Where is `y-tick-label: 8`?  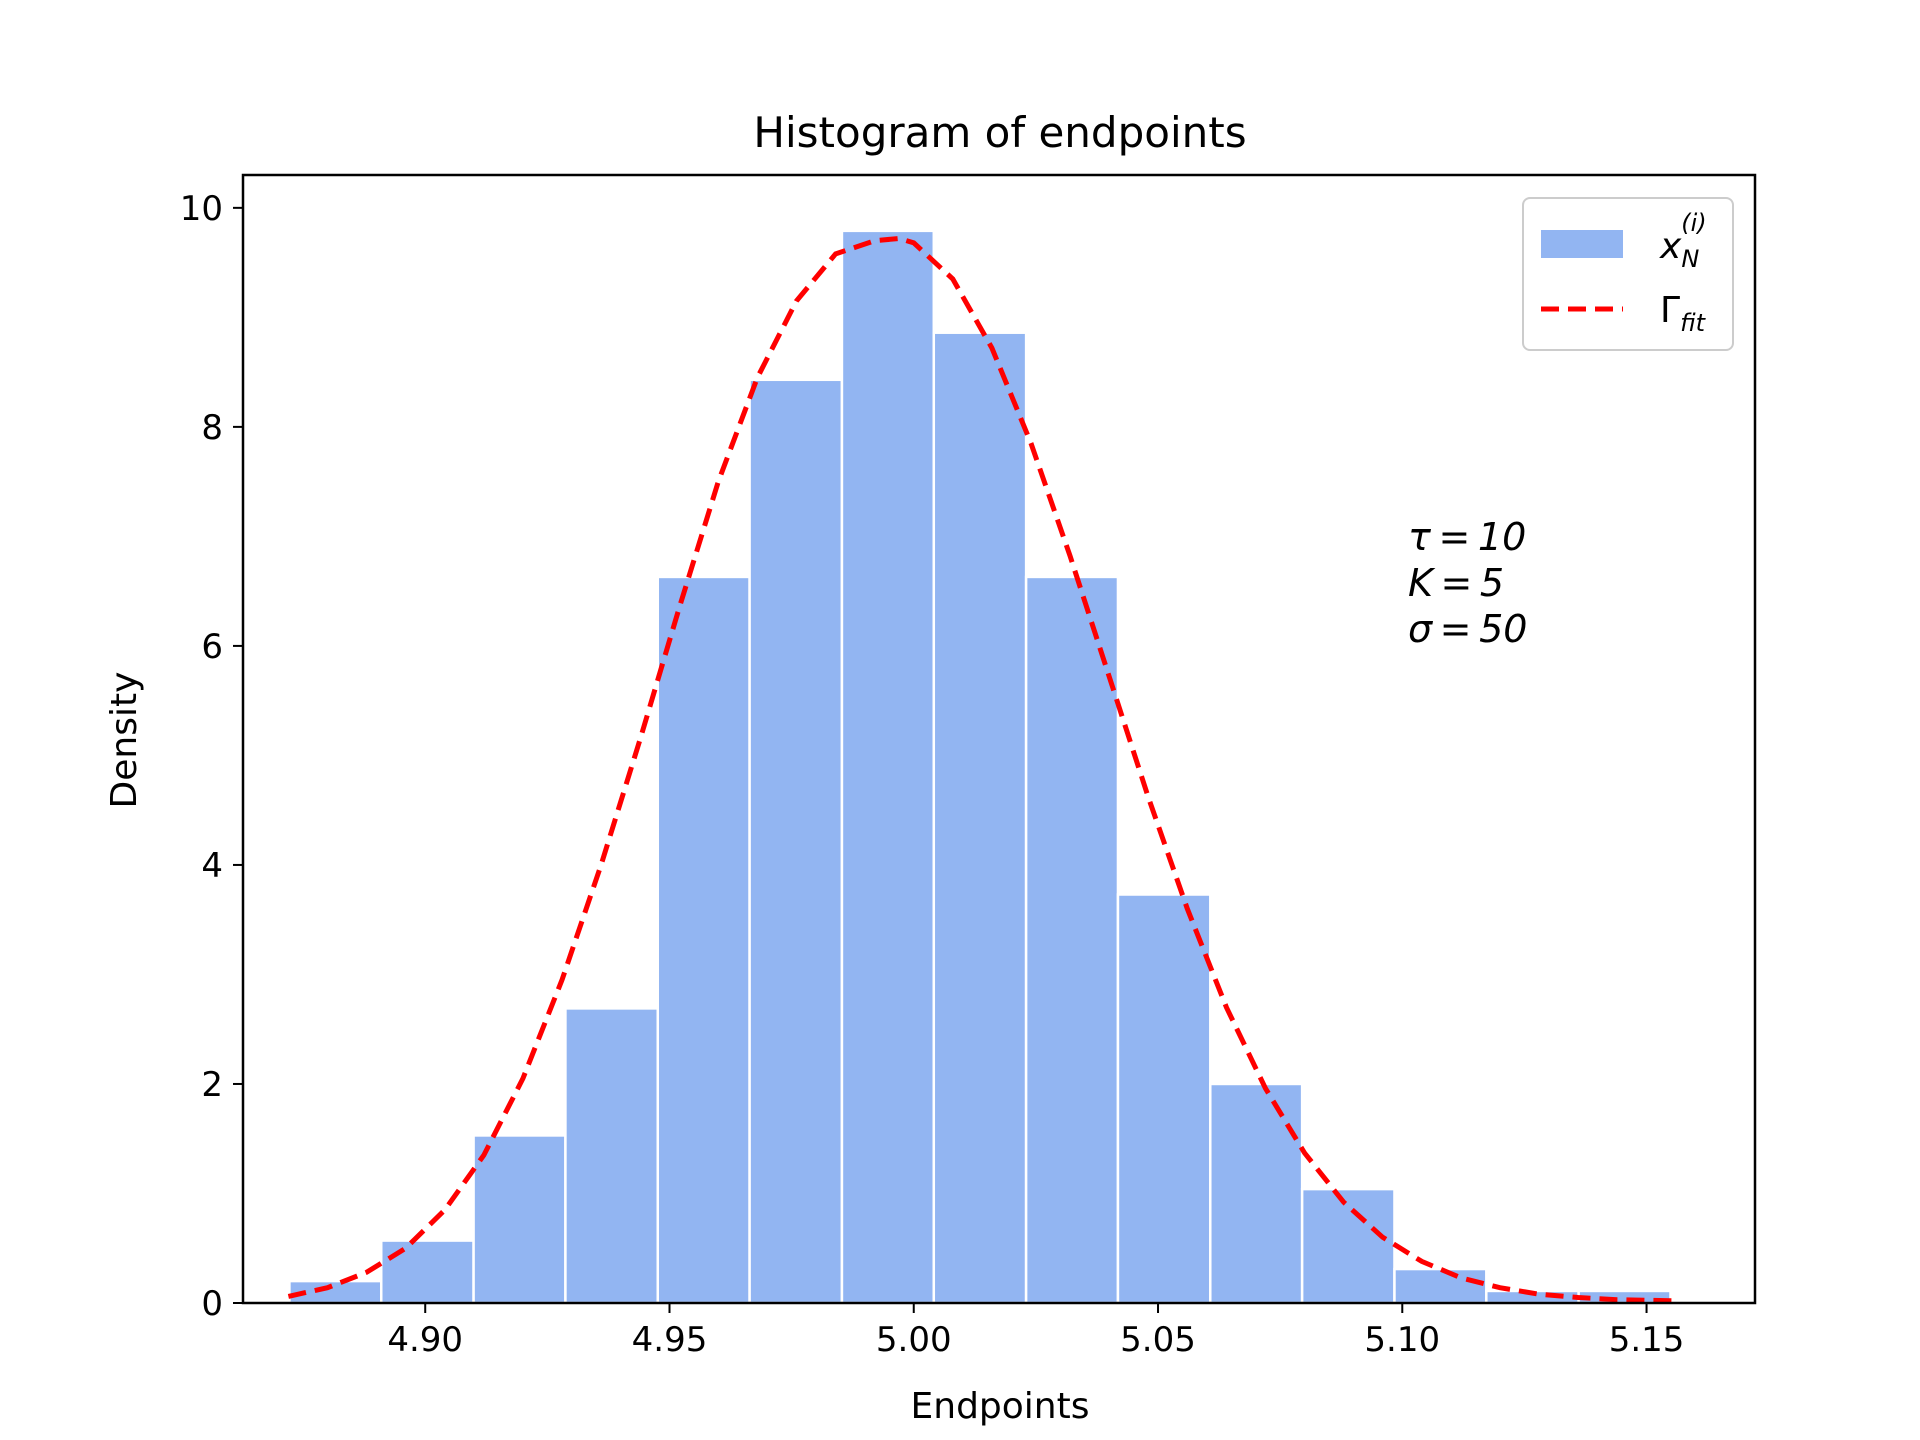 y-tick-label: 8 is located at coordinates (212, 428).